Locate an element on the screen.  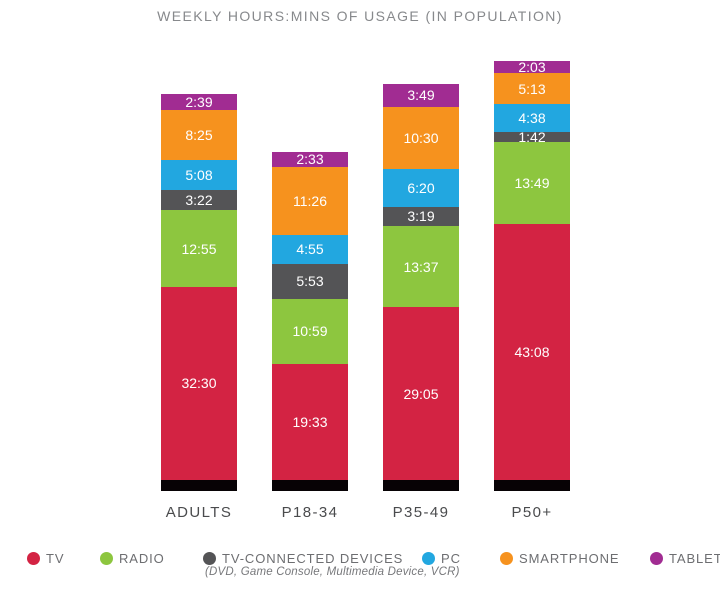
x-axis-label-p50plus: P50+ is located at coordinates (532, 512).